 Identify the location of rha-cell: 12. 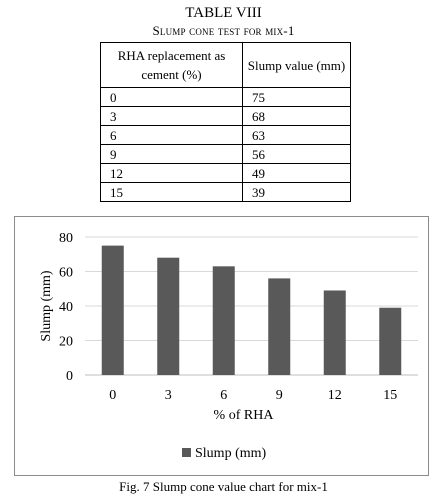
(171, 173).